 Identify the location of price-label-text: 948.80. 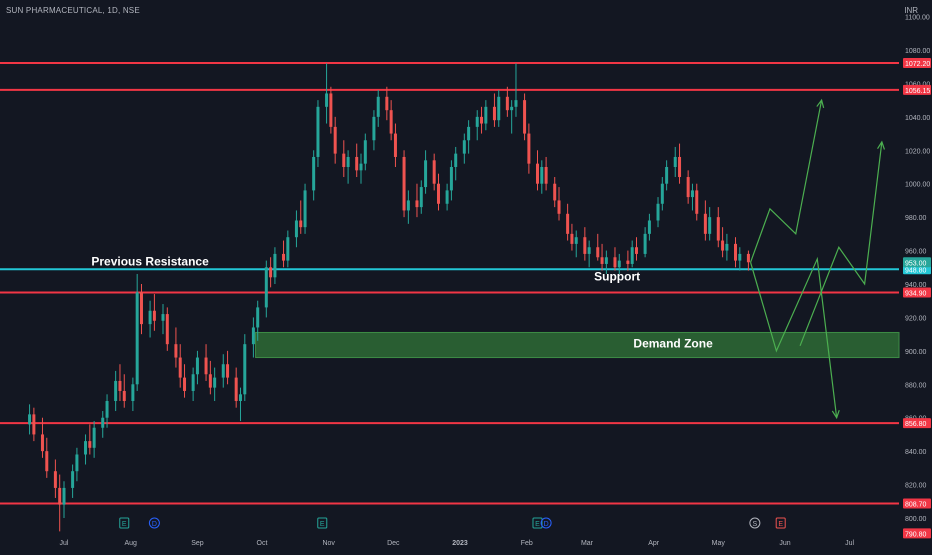
(916, 270).